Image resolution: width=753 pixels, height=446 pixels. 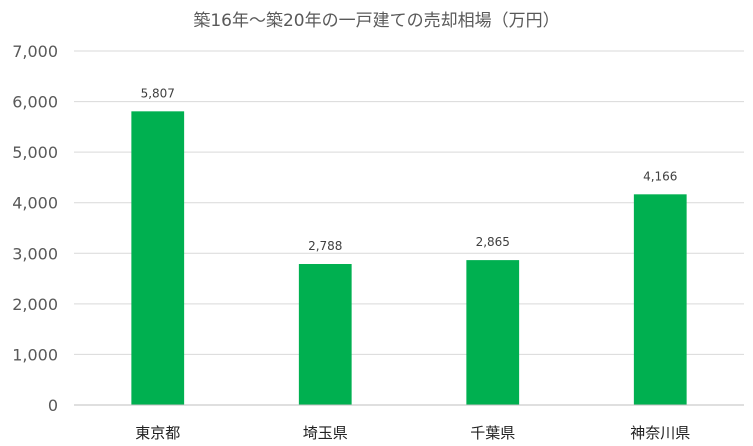 What do you see at coordinates (53, 405) in the screenshot?
I see `y-tick-label: 0` at bounding box center [53, 405].